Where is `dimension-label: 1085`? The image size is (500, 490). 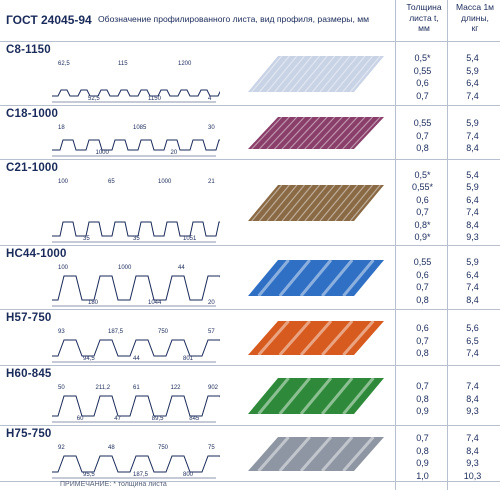 dimension-label: 1085 is located at coordinates (140, 128).